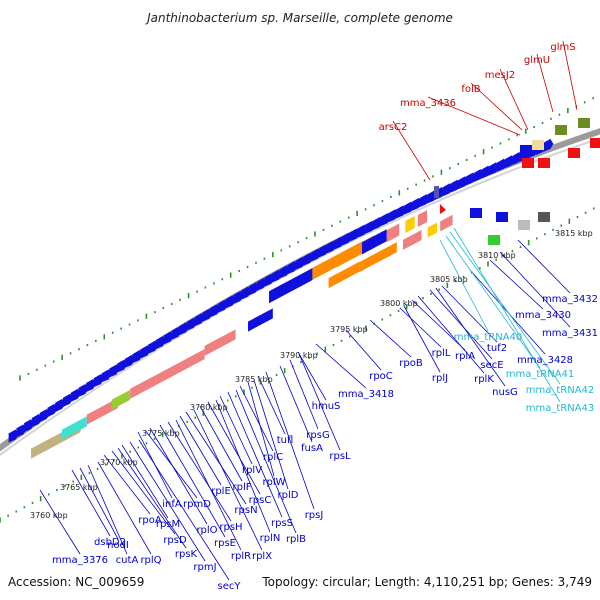 The height and width of the screenshot is (600, 600). Describe the element at coordinates (230, 527) in the screenshot. I see `gene-label: rpsH` at that location.